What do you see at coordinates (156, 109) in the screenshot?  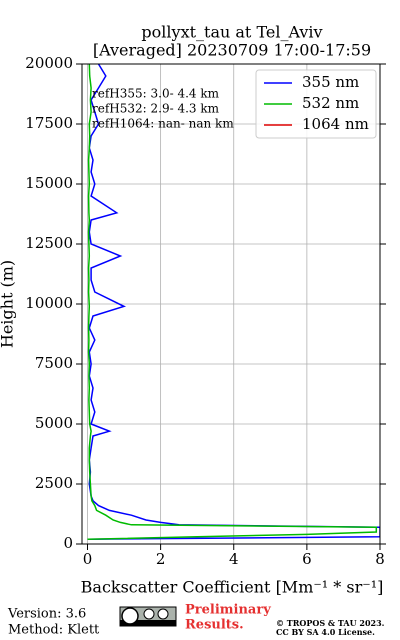 I see `annotation: refH532: 2.9- 4.3 km` at bounding box center [156, 109].